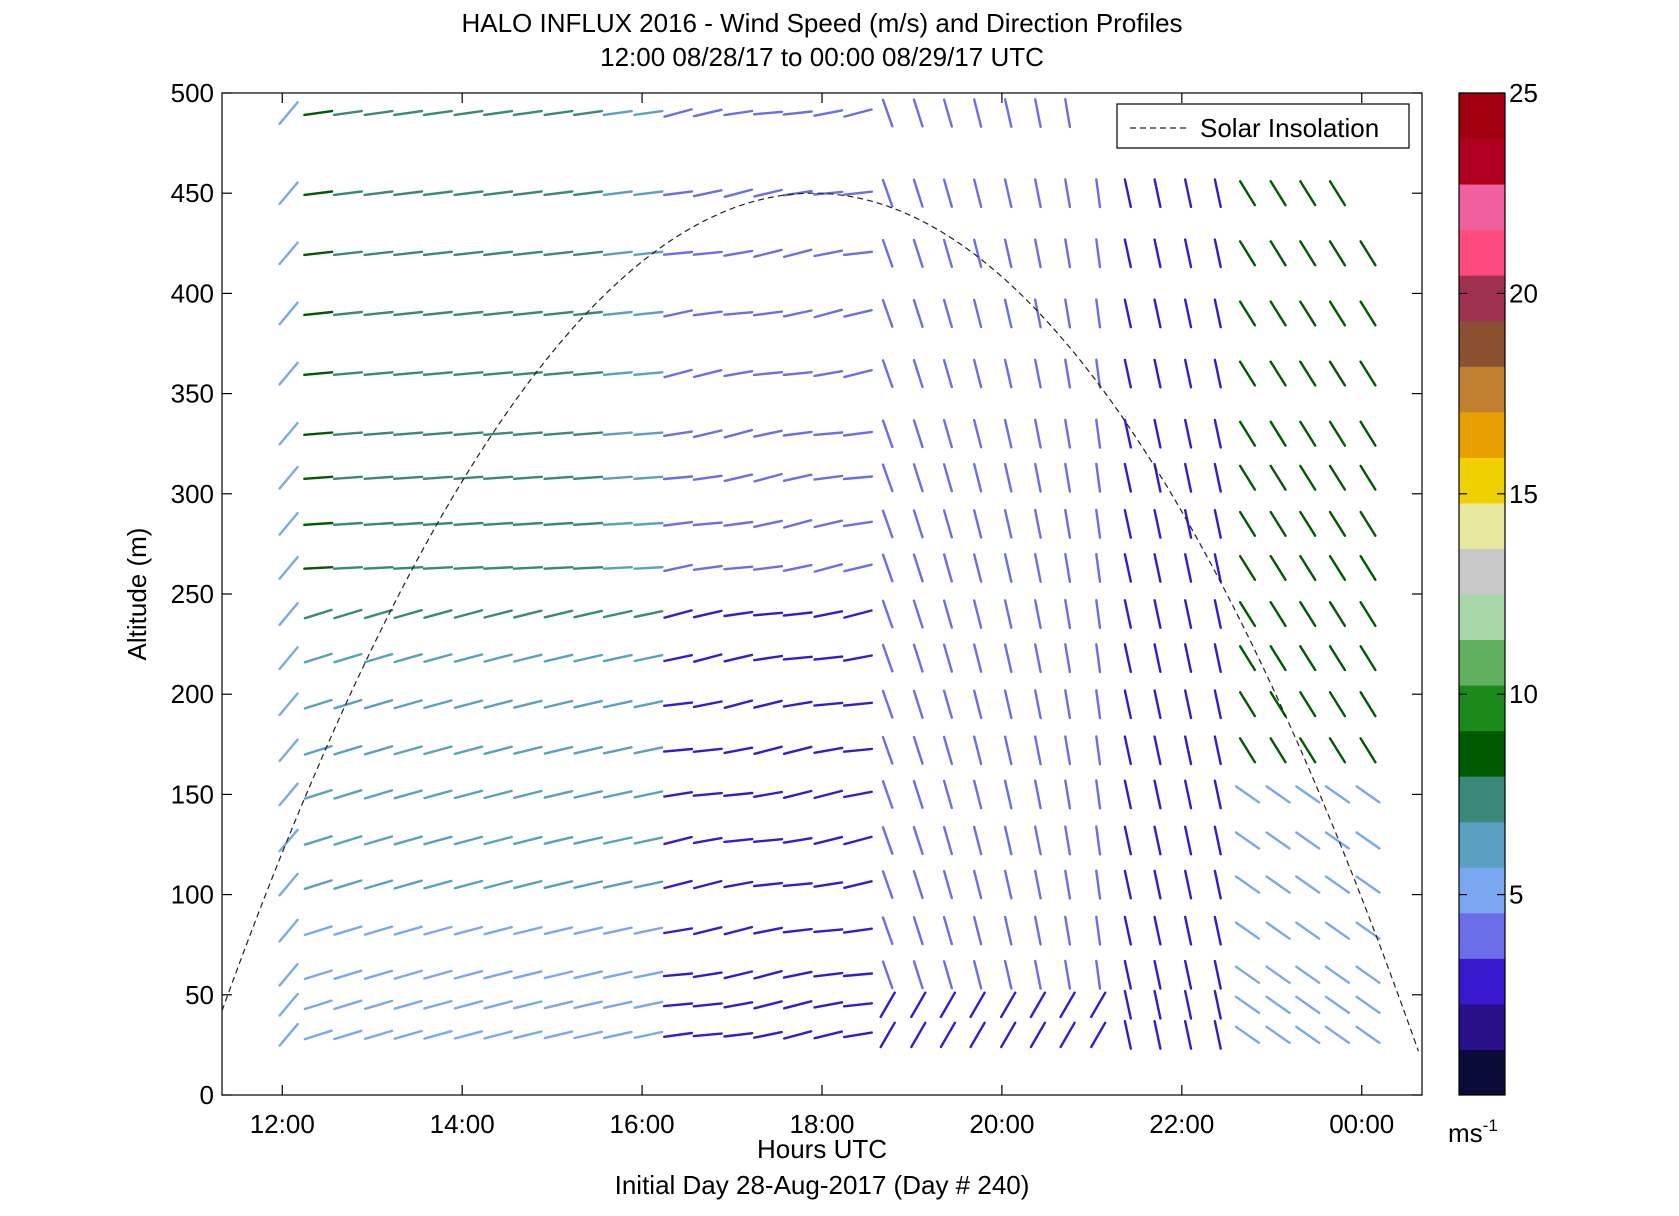 The image size is (1679, 1216). What do you see at coordinates (282, 1124) in the screenshot?
I see `x-tick-label: 12:00` at bounding box center [282, 1124].